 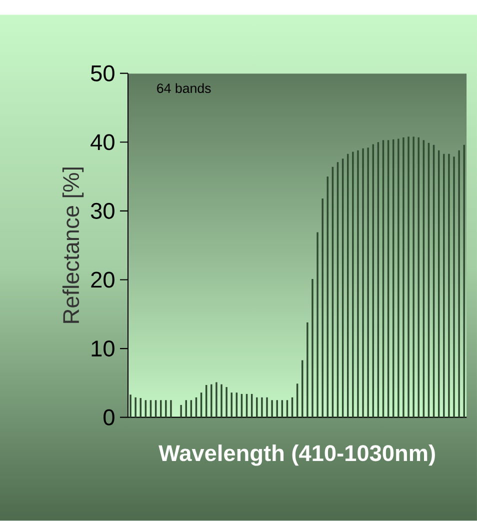 What do you see at coordinates (103, 348) in the screenshot?
I see `y-tick-label: 10` at bounding box center [103, 348].